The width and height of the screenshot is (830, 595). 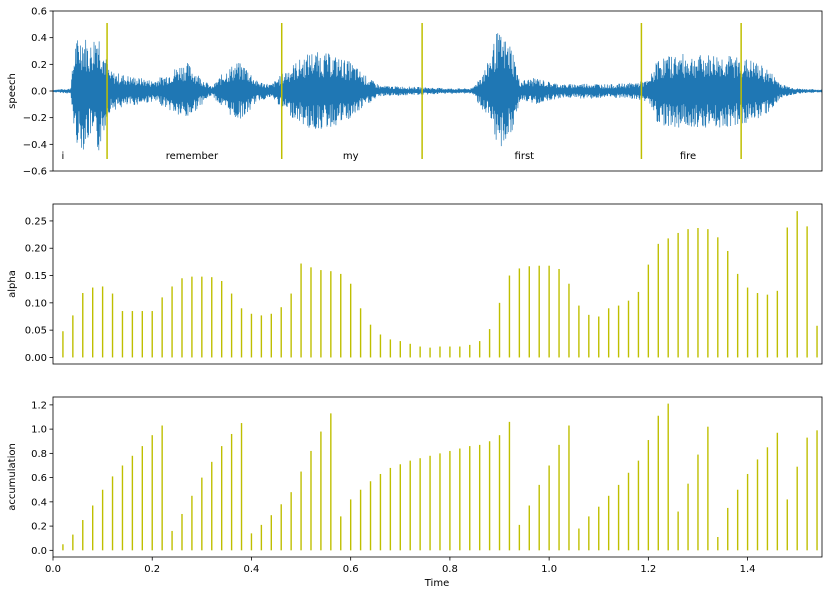 I want to click on y-tick-label: 0.00, so click(x=36, y=358).